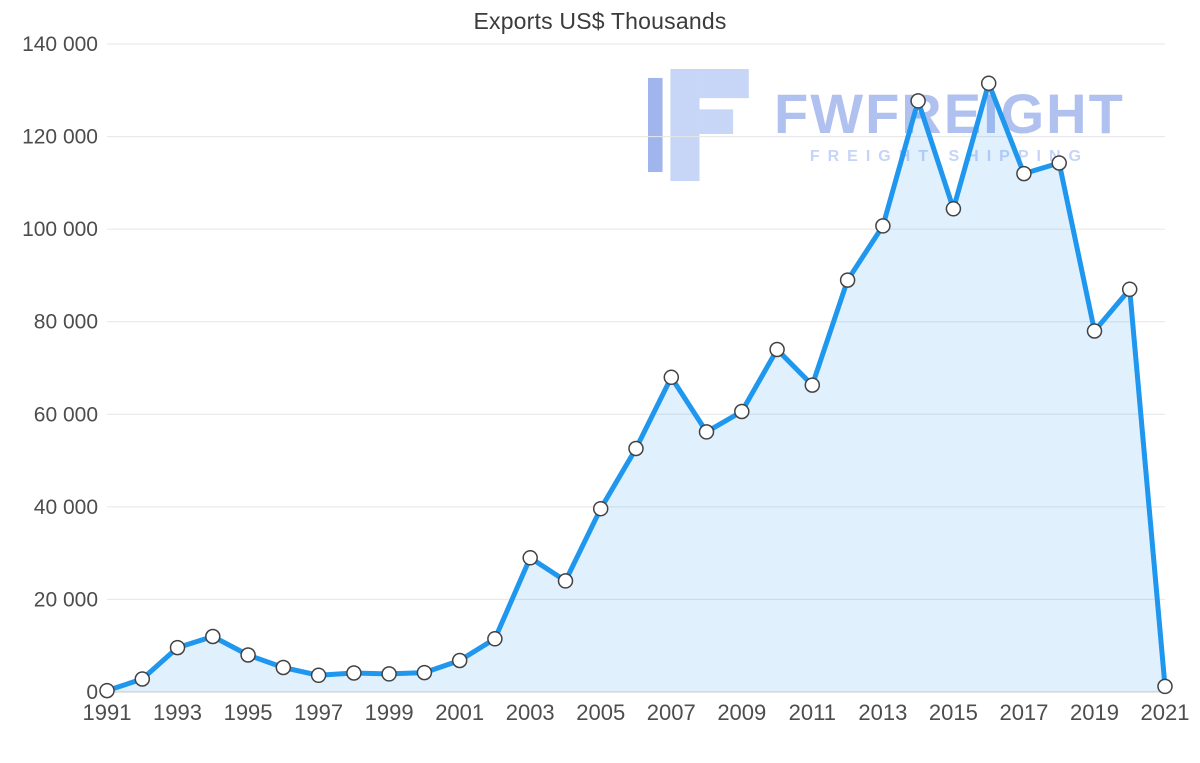  What do you see at coordinates (177, 712) in the screenshot?
I see `x-axis-label: 1993` at bounding box center [177, 712].